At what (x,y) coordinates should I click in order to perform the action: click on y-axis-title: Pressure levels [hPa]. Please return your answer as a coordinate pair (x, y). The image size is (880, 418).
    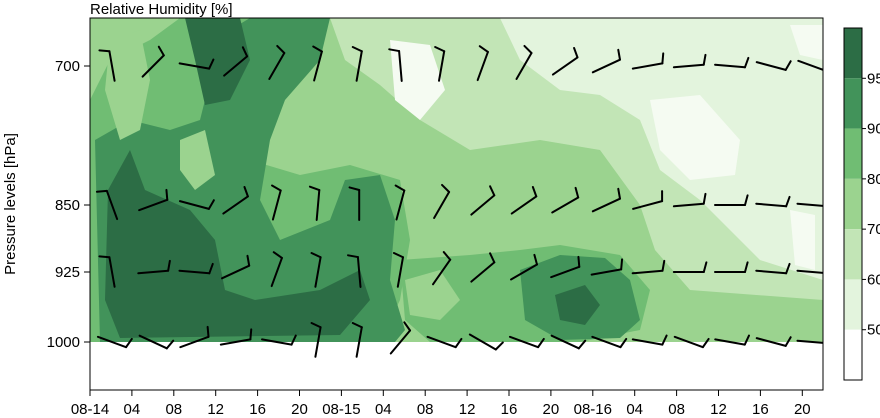
    Looking at the image, I should click on (10, 204).